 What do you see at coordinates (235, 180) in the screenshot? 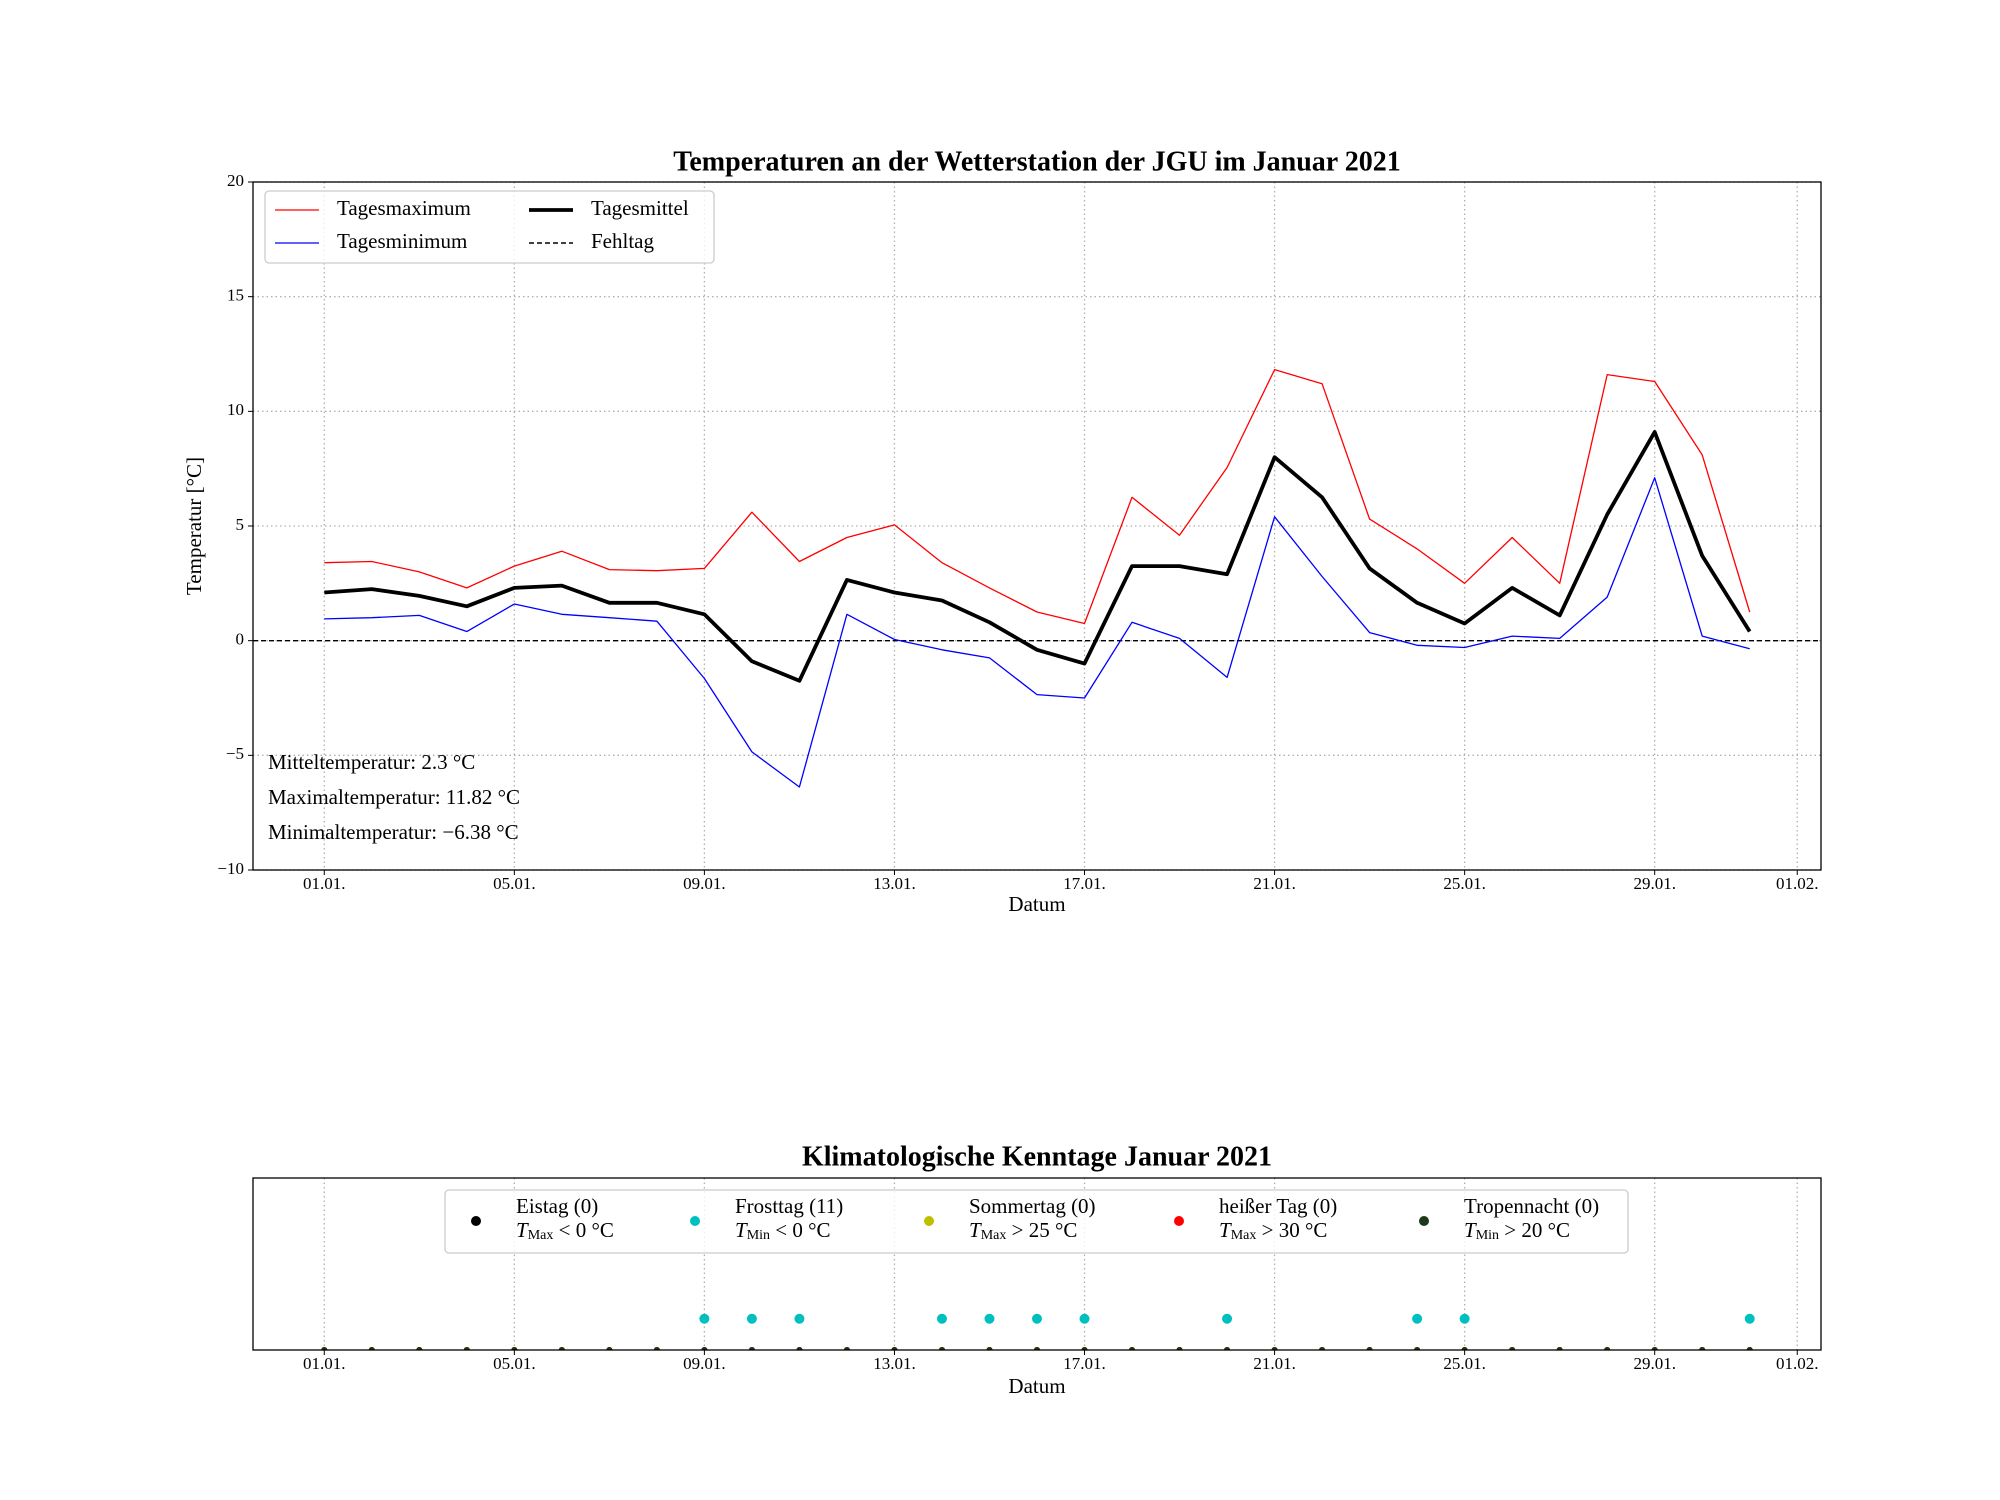
I see `y-tick-label: 20` at bounding box center [235, 180].